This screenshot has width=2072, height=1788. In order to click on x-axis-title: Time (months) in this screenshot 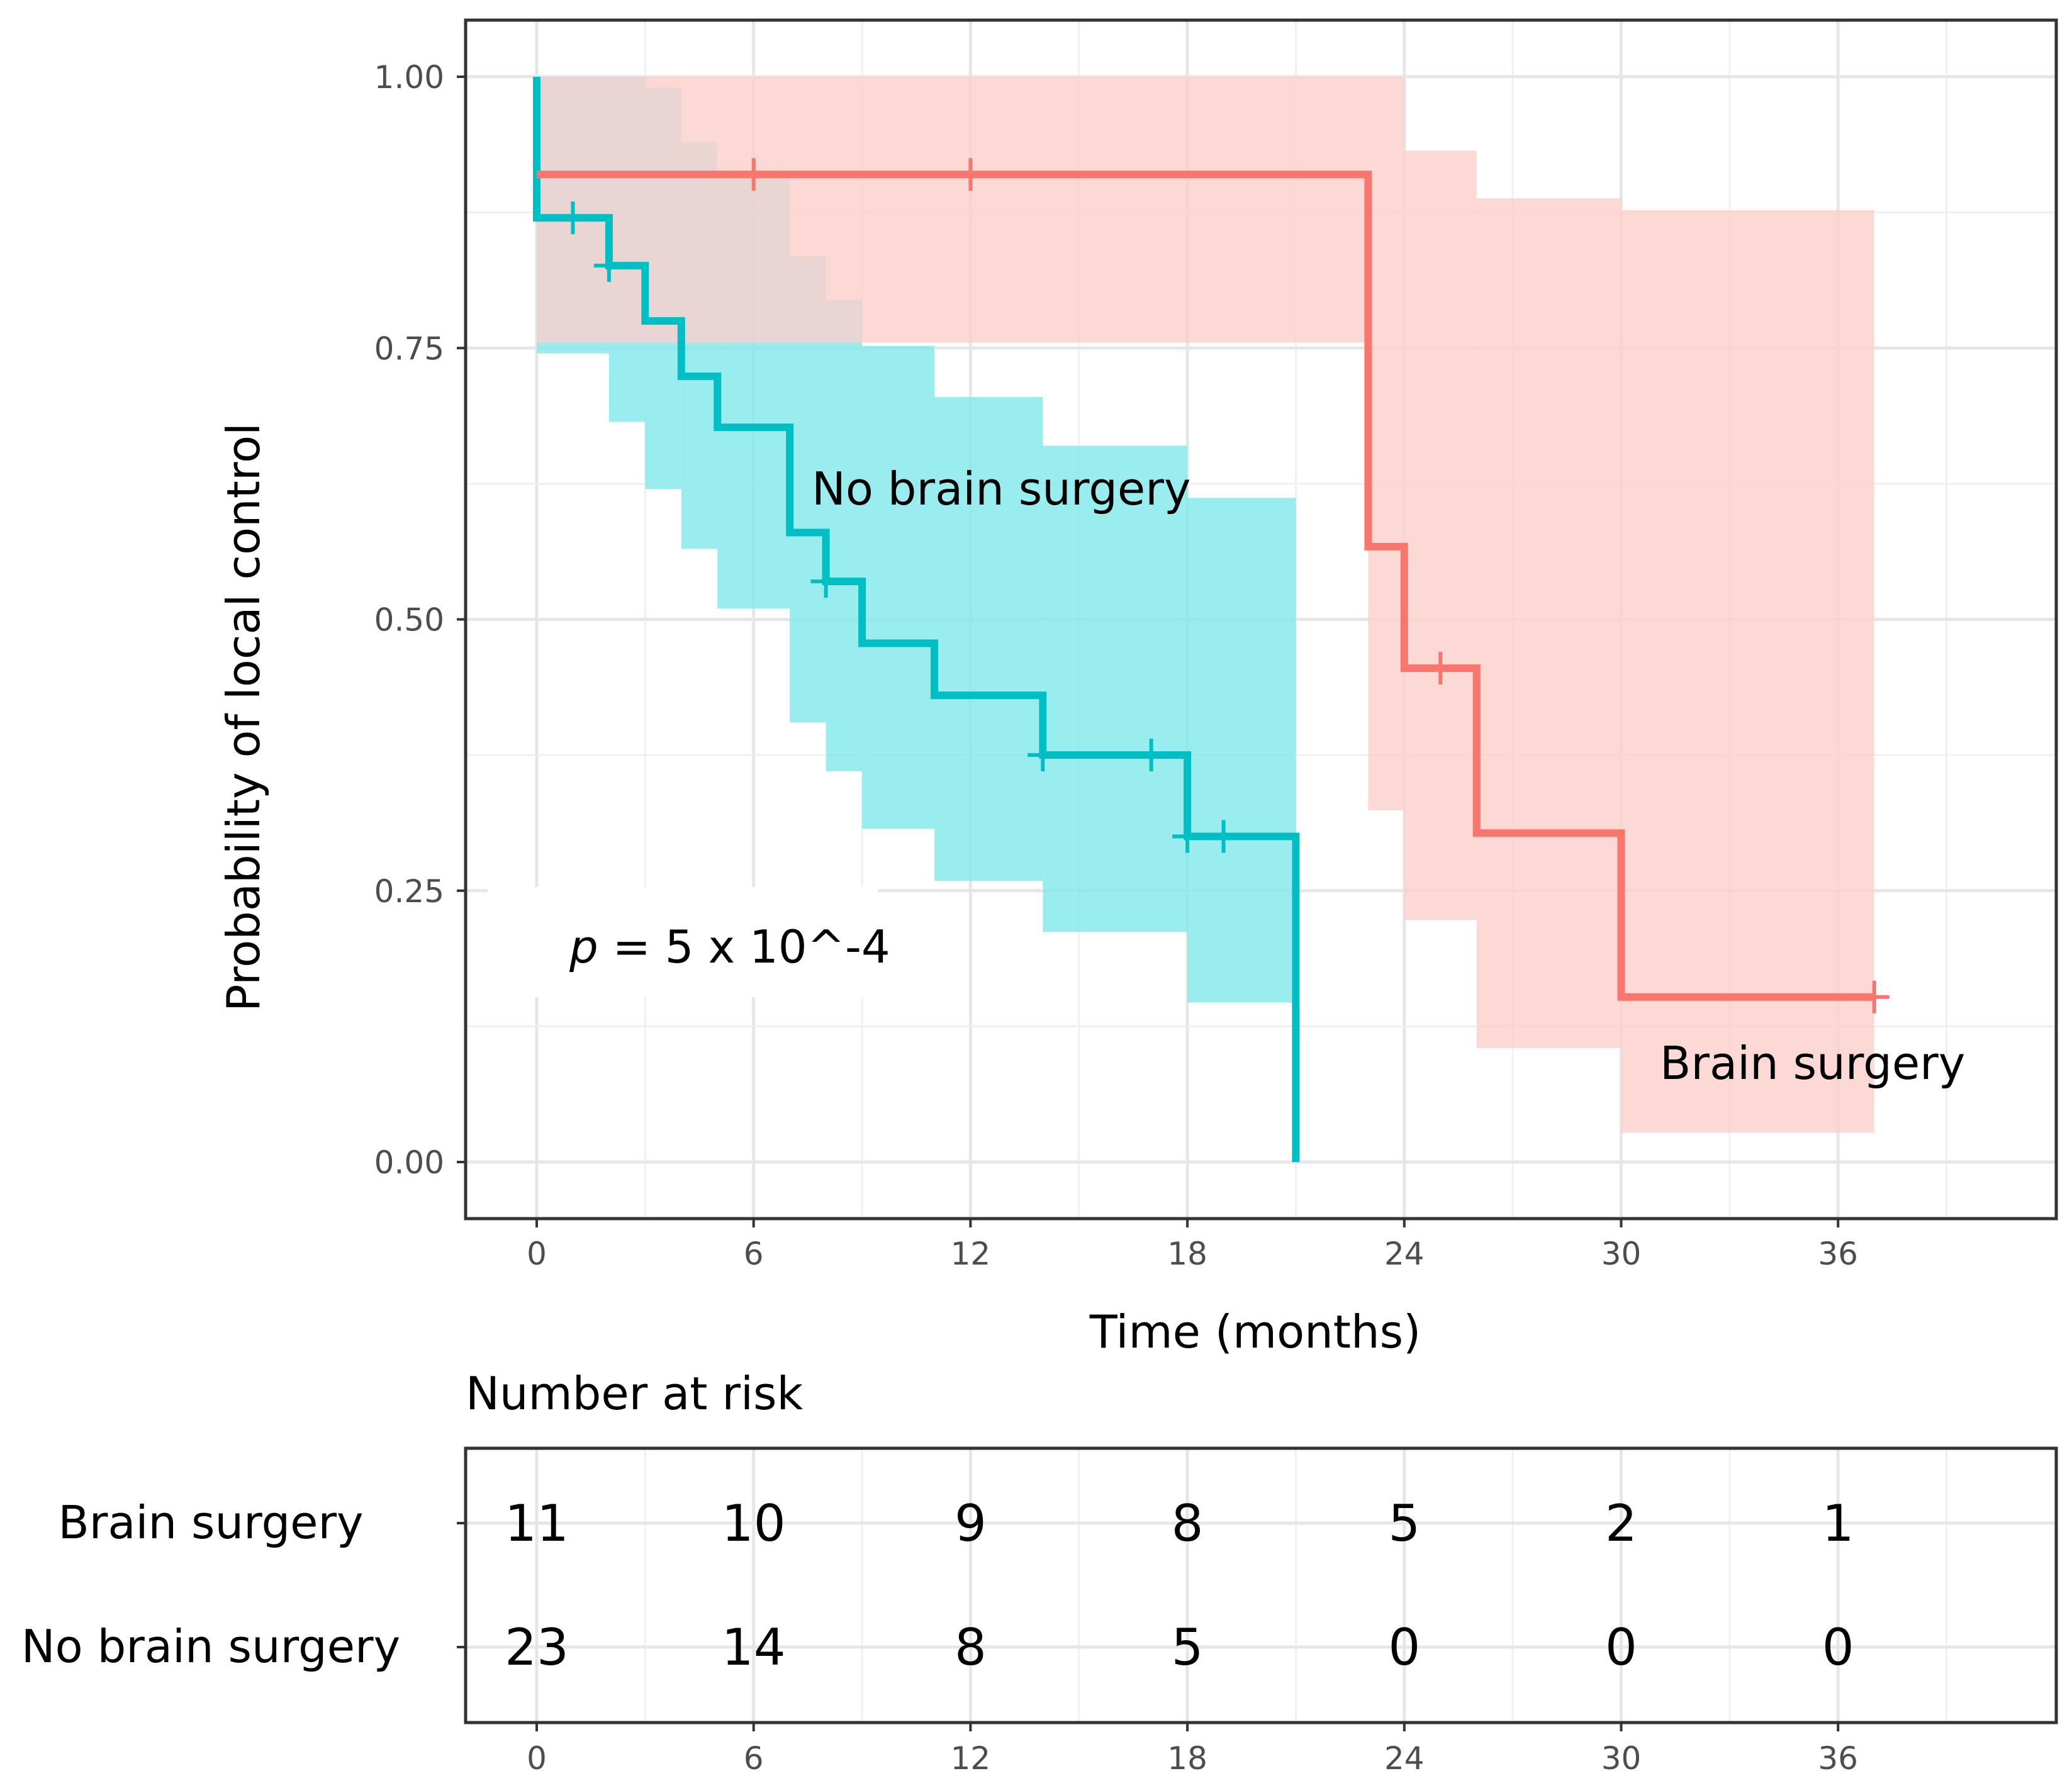, I will do `click(1255, 1331)`.